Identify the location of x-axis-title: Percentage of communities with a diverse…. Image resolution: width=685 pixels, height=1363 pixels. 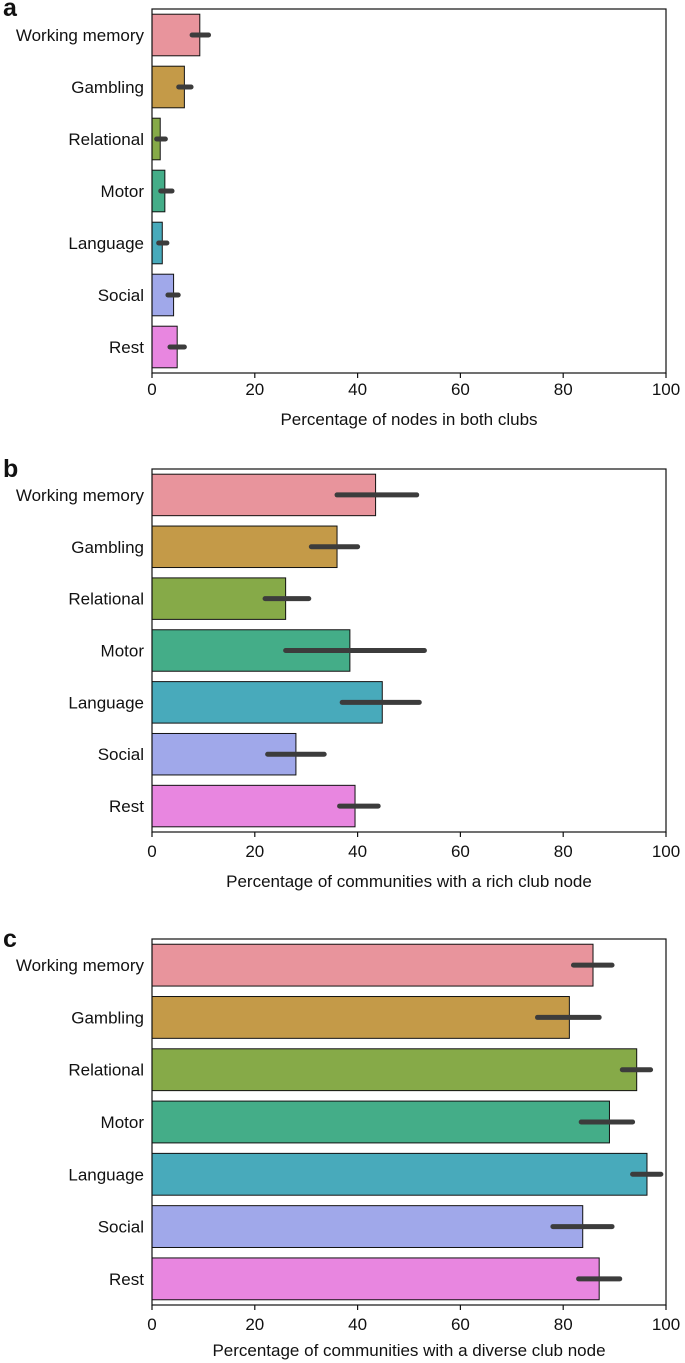
(408, 1350).